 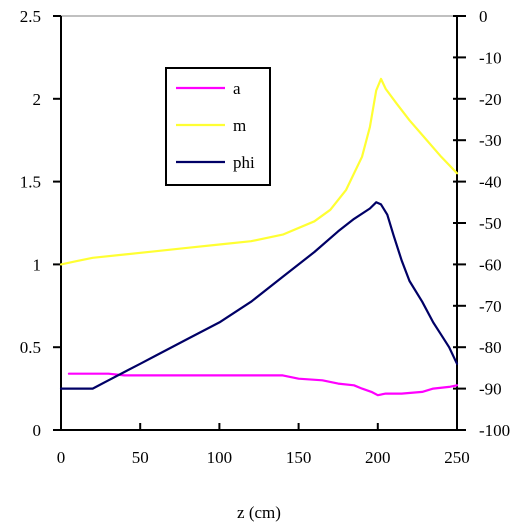 What do you see at coordinates (37, 264) in the screenshot?
I see `left-y-tick-label: 1` at bounding box center [37, 264].